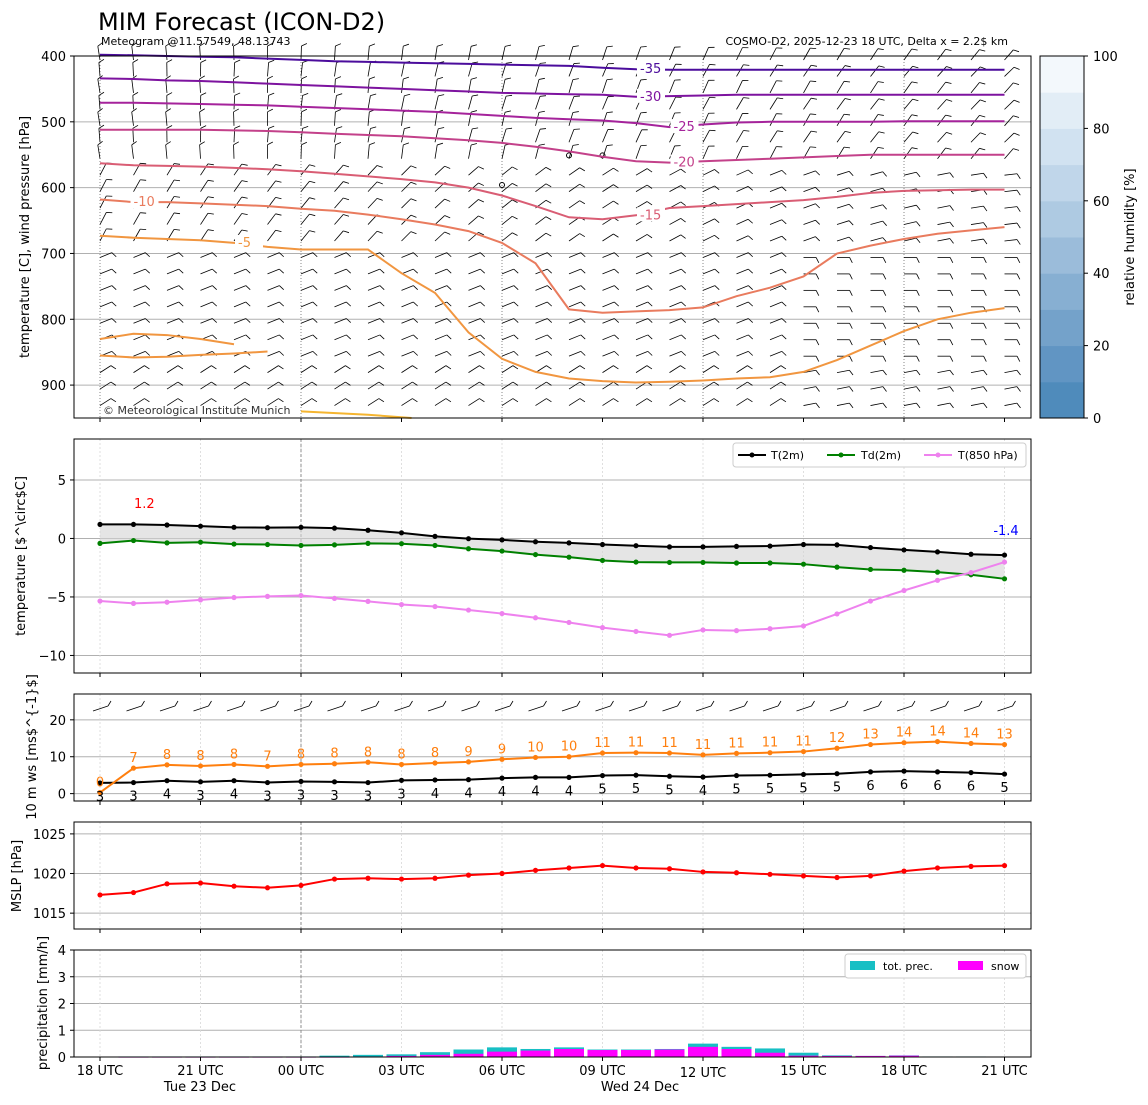 This screenshot has height=1105, width=1148. I want to click on ytick-label: −5, so click(56, 598).